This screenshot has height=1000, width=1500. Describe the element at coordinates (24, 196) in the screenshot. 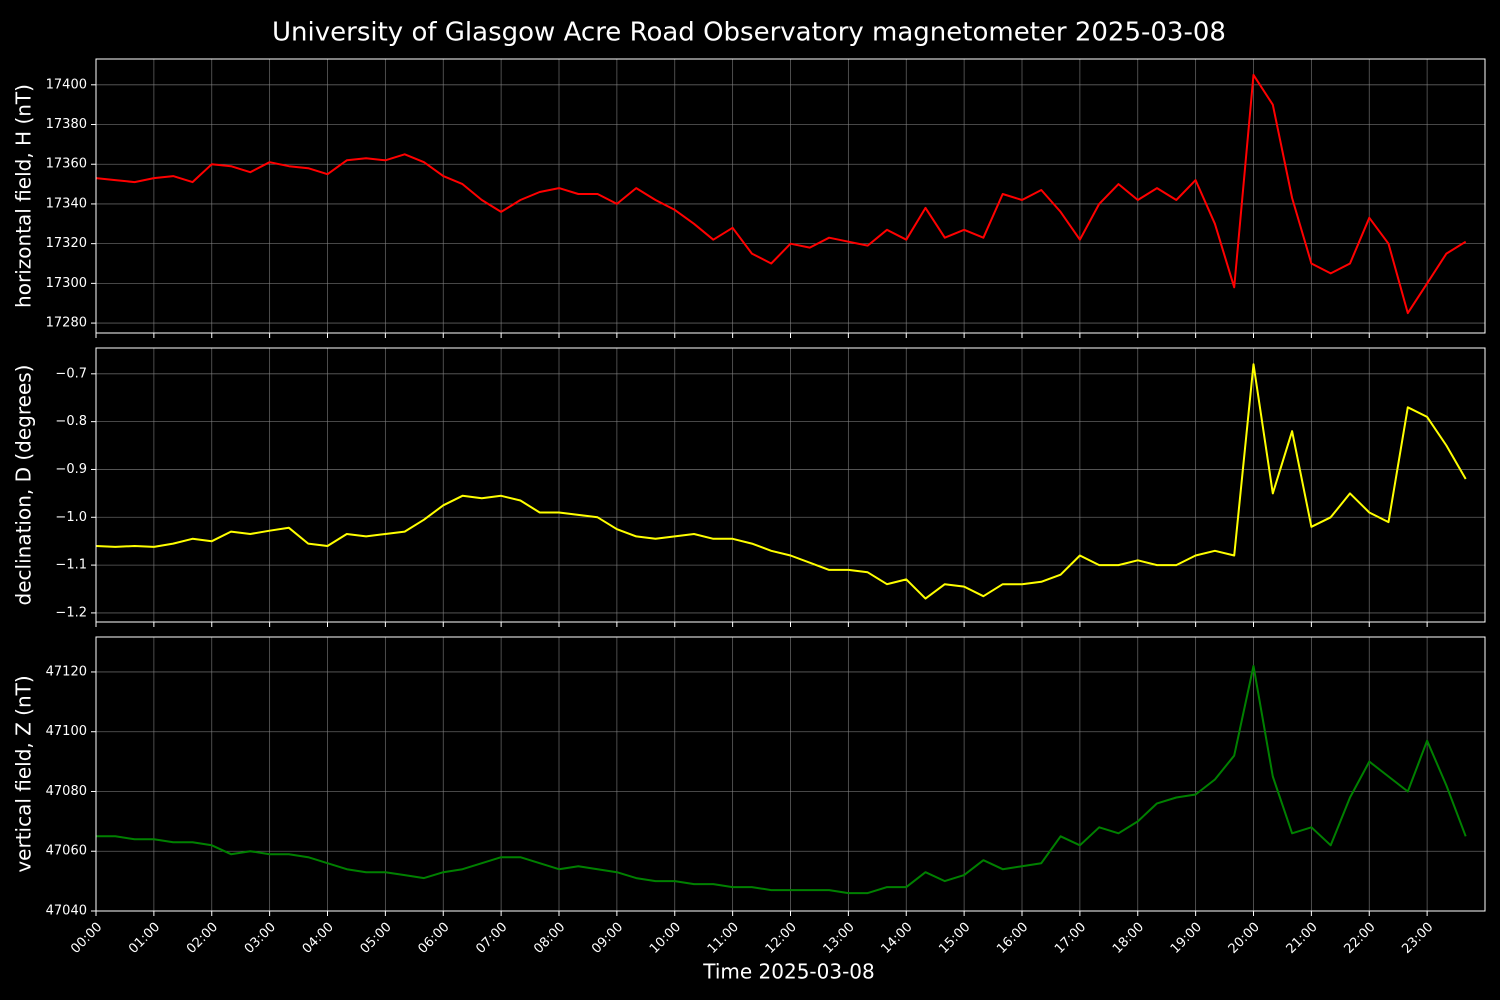

I see `y-axis-label: horizontal field, H (nT)` at that location.